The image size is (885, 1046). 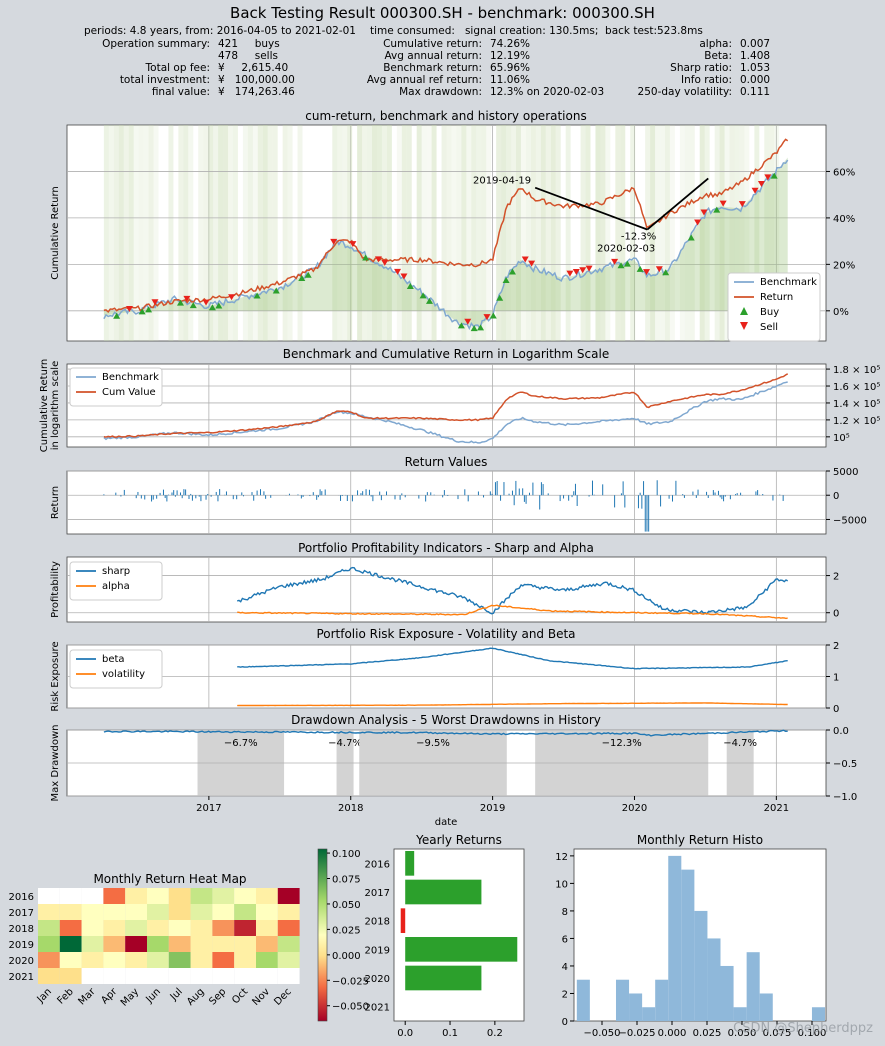 I want to click on colorbar-tick-label: −0.025, so click(x=350, y=981).